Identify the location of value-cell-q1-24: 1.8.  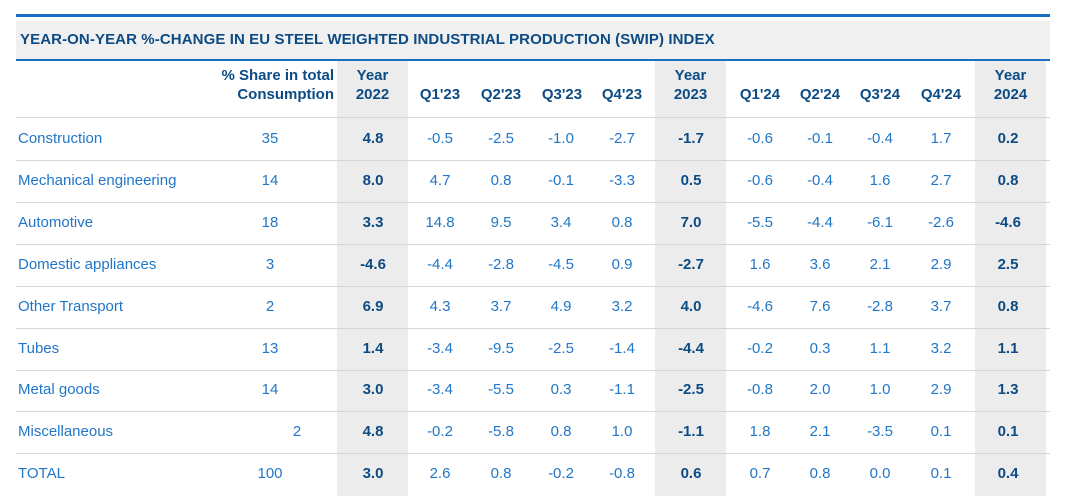
(760, 432).